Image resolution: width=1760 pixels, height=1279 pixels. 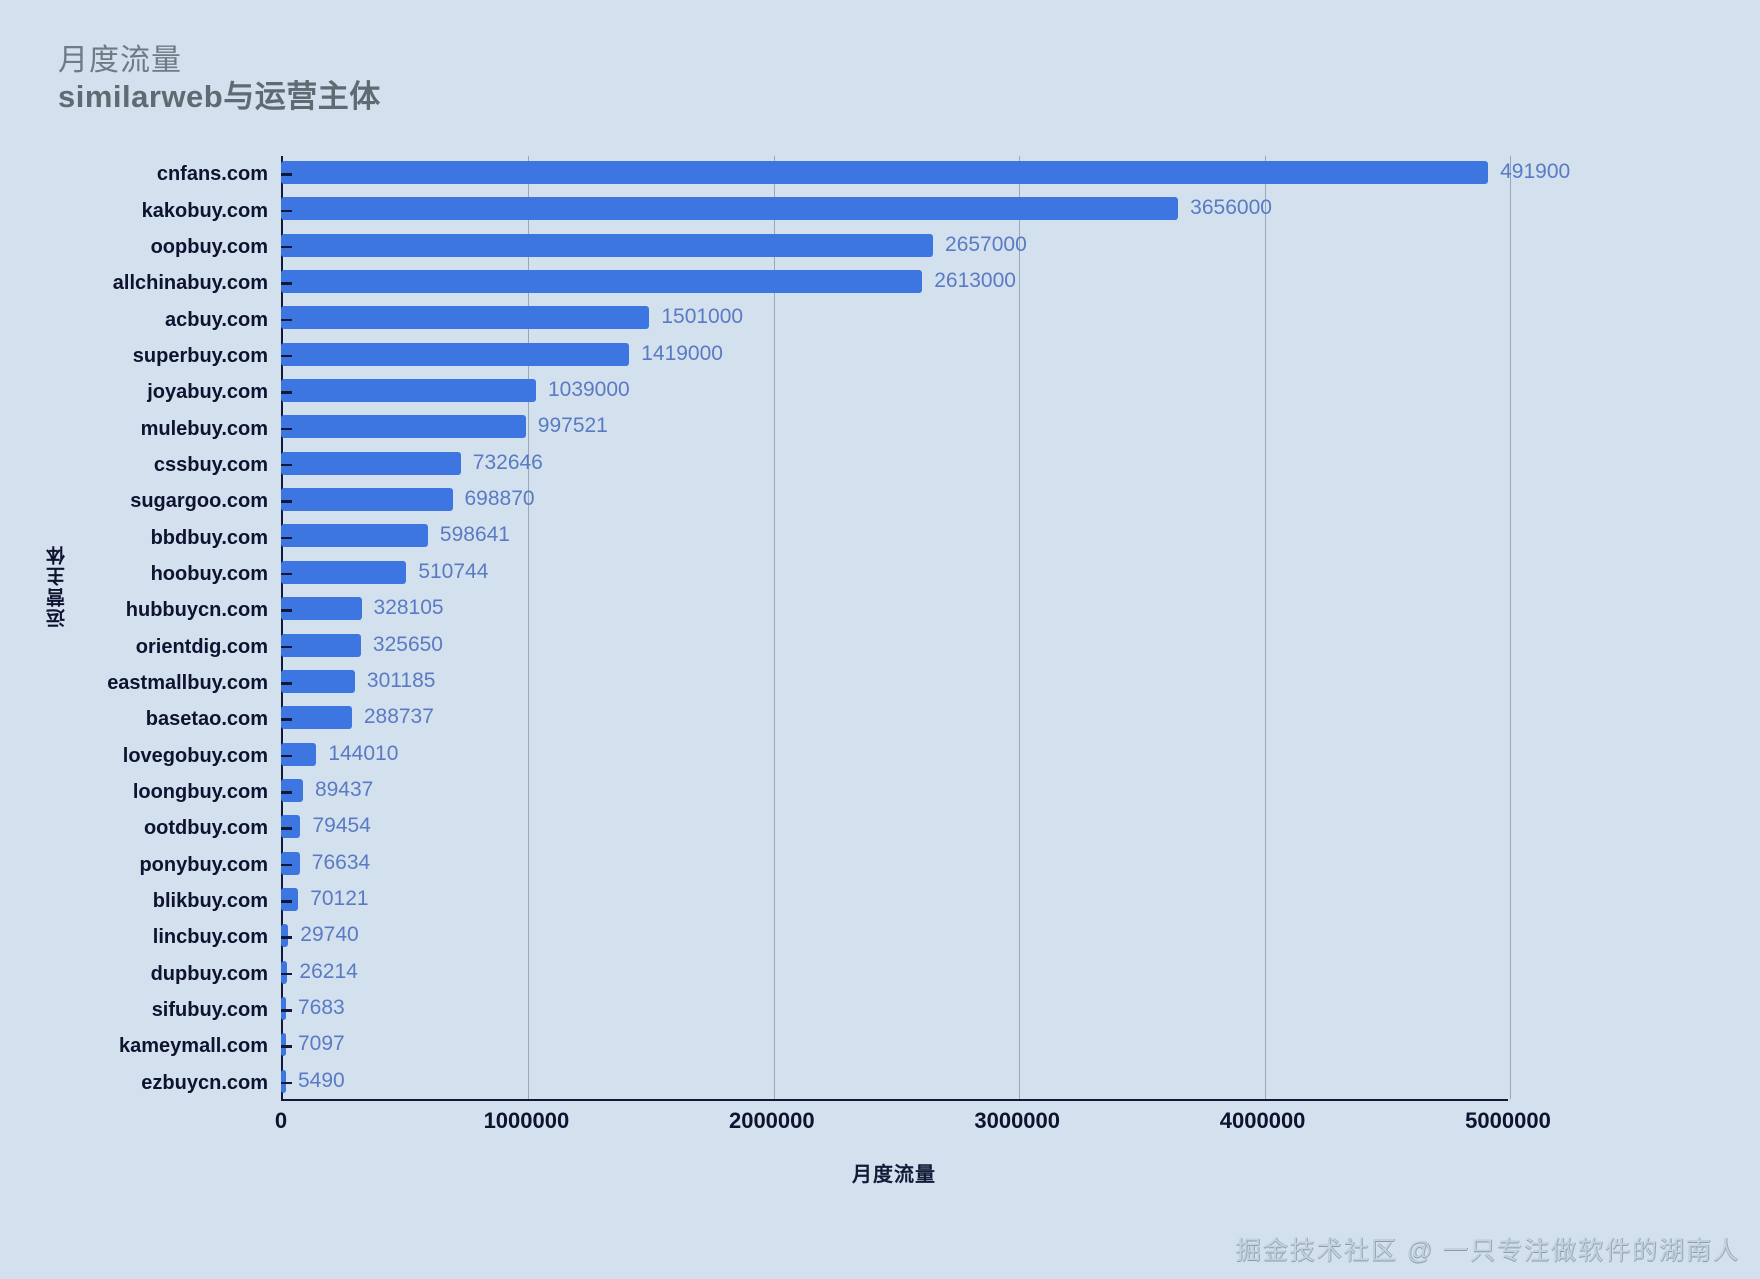 I want to click on bar-value-label: 598641, so click(x=474, y=535).